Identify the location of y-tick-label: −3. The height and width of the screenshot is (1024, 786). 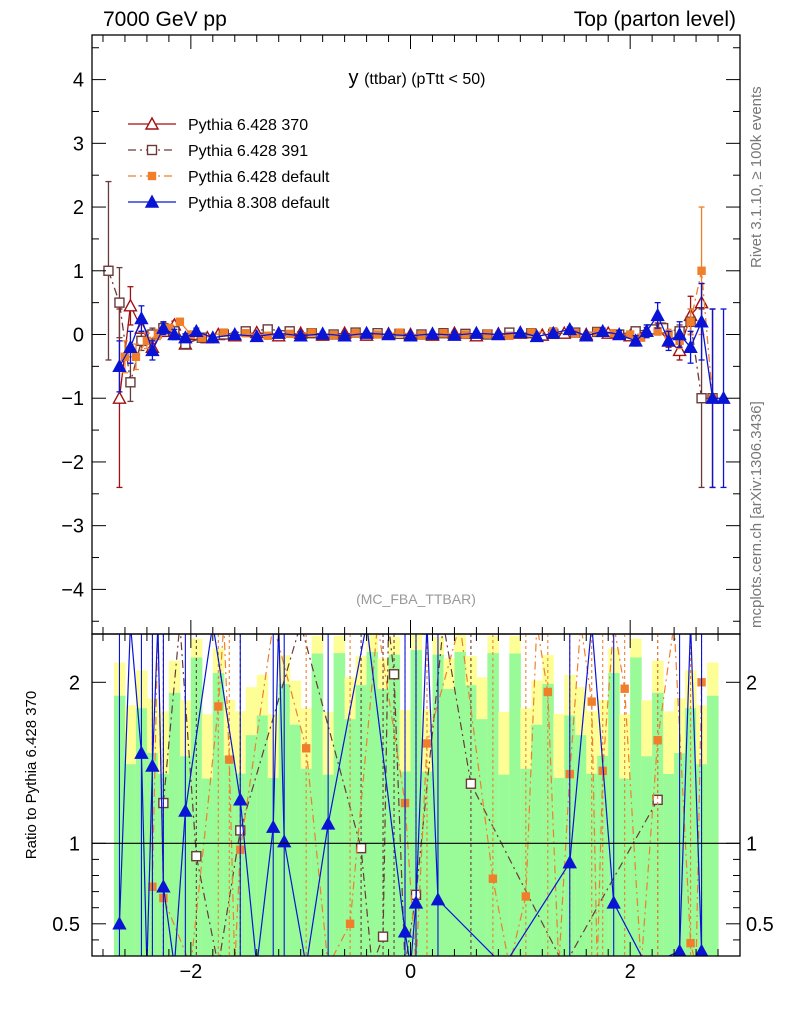
(72, 527).